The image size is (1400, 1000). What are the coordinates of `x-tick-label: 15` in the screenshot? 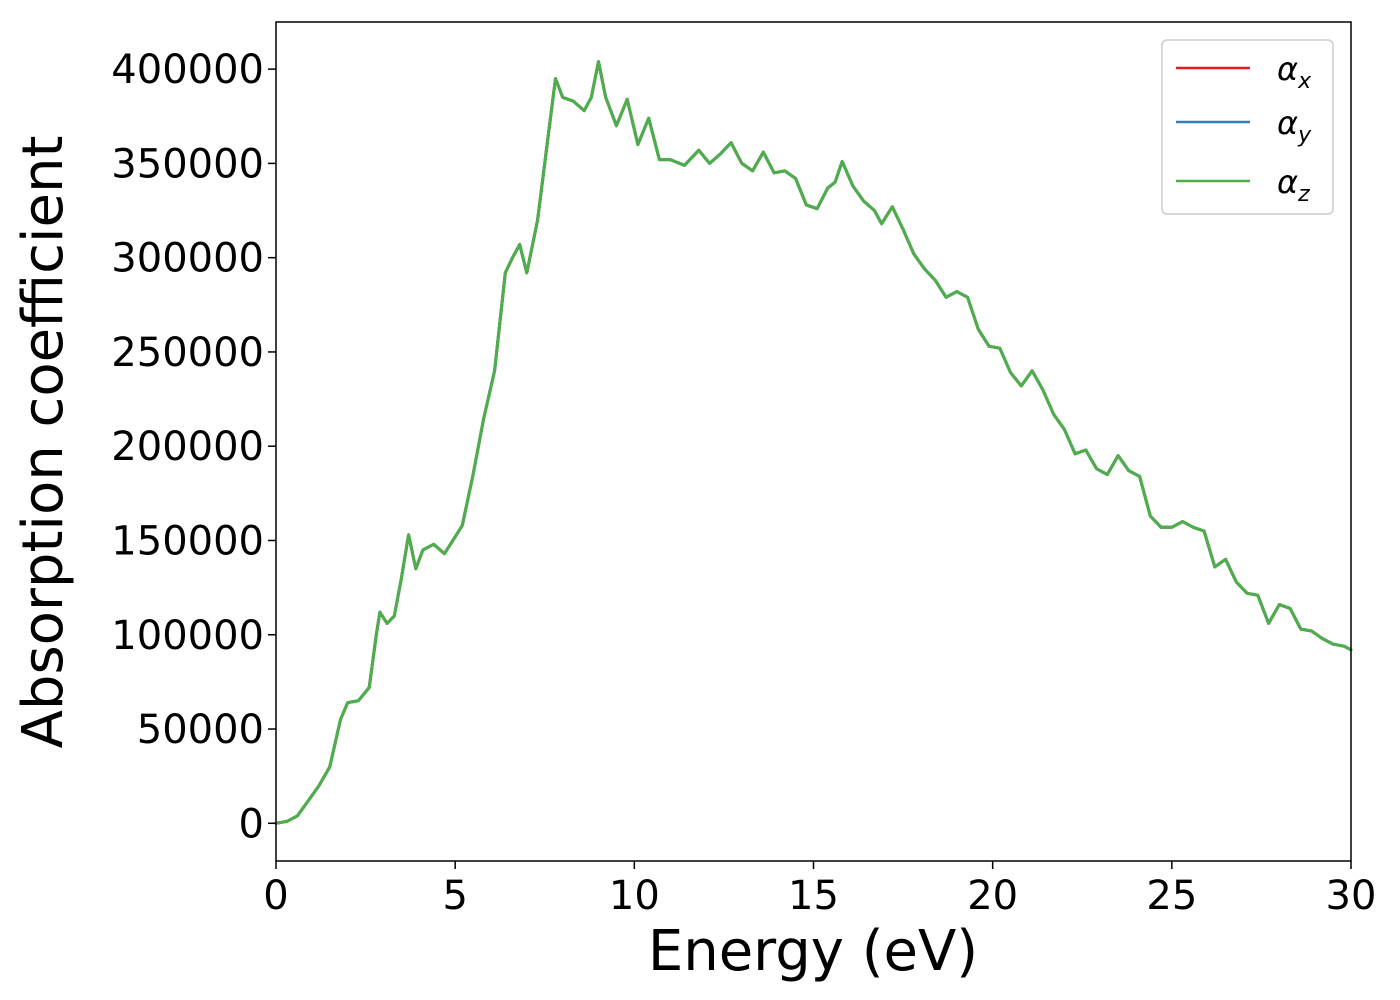 It's located at (813, 896).